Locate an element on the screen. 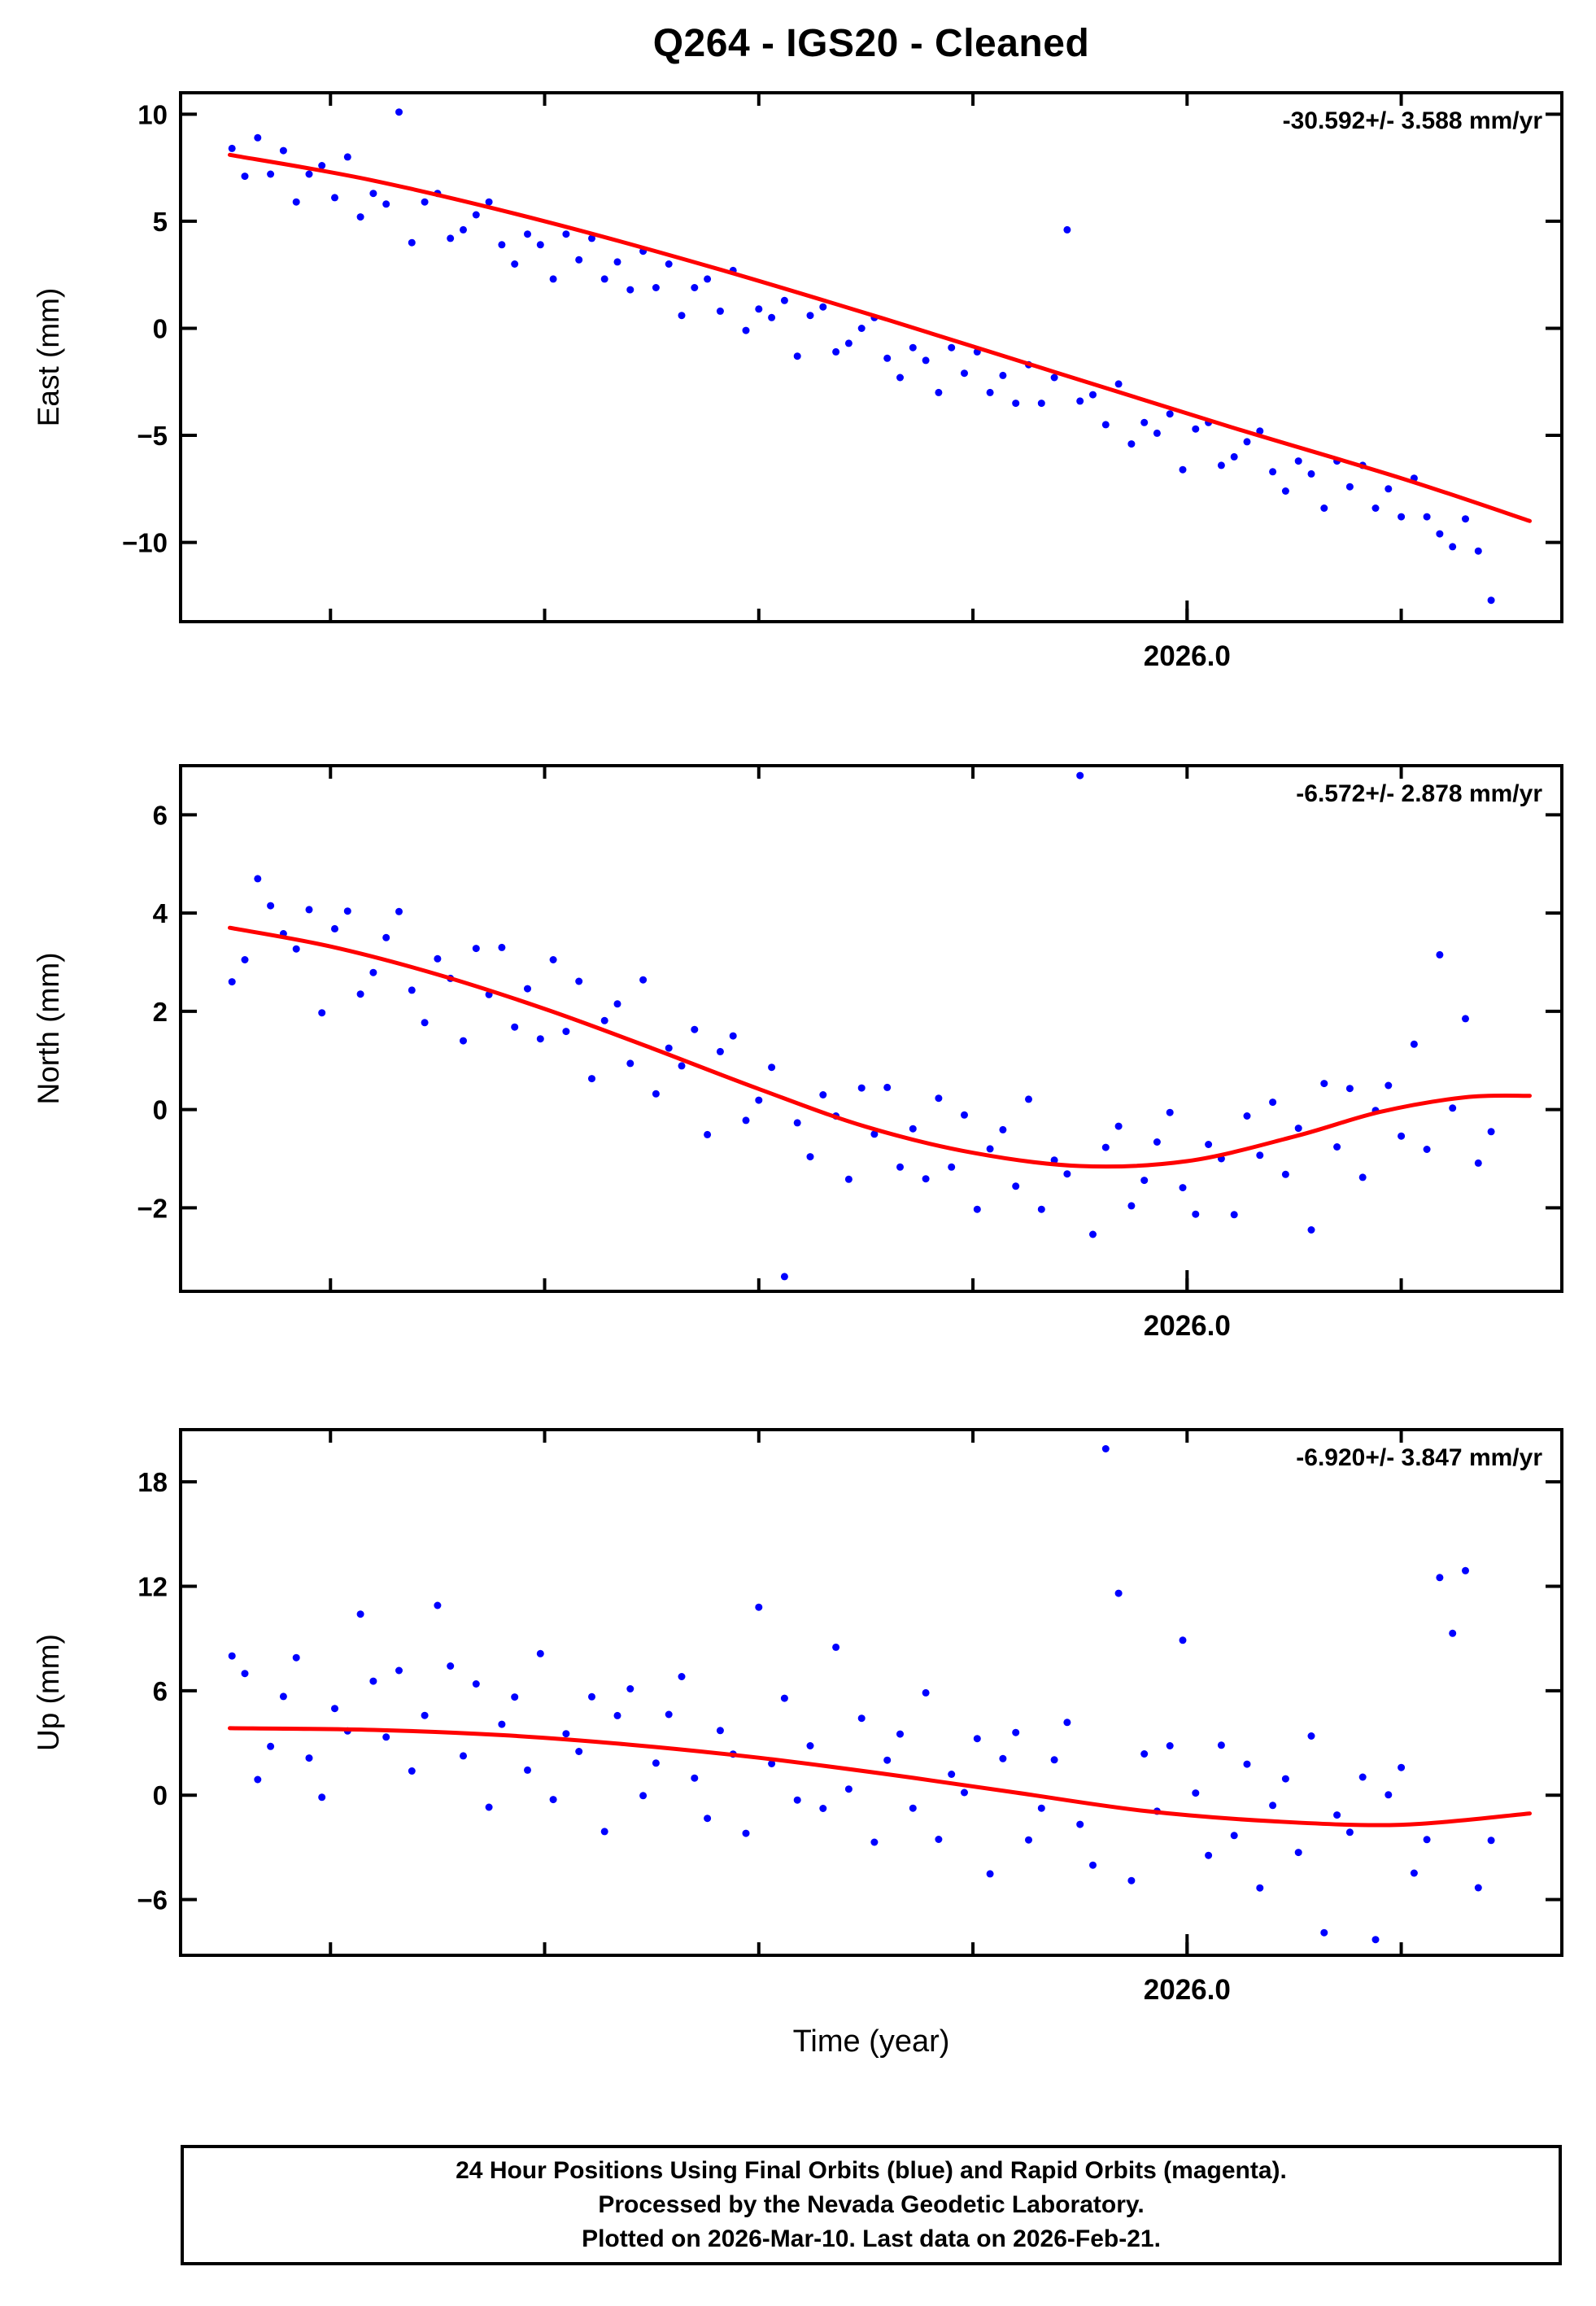  x-axis-title: Time (year) is located at coordinates (871, 2041).